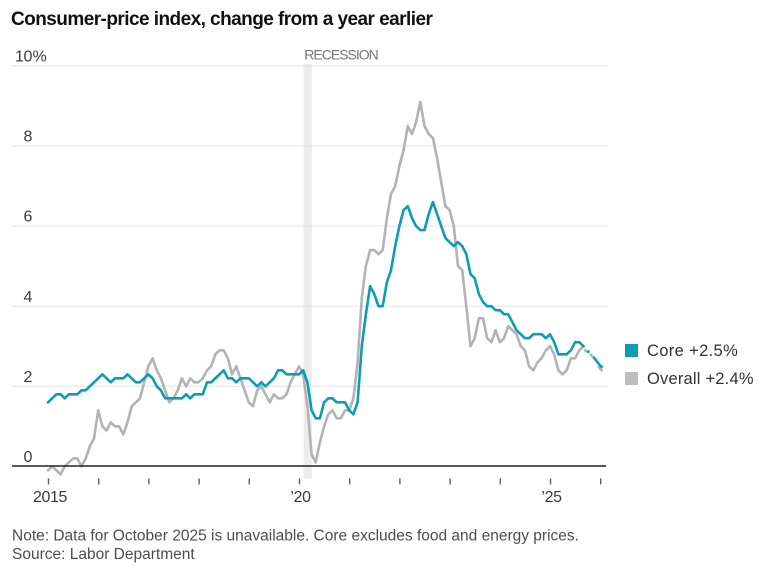 The image size is (775, 586). What do you see at coordinates (551, 497) in the screenshot?
I see `svg-text: ’25` at bounding box center [551, 497].